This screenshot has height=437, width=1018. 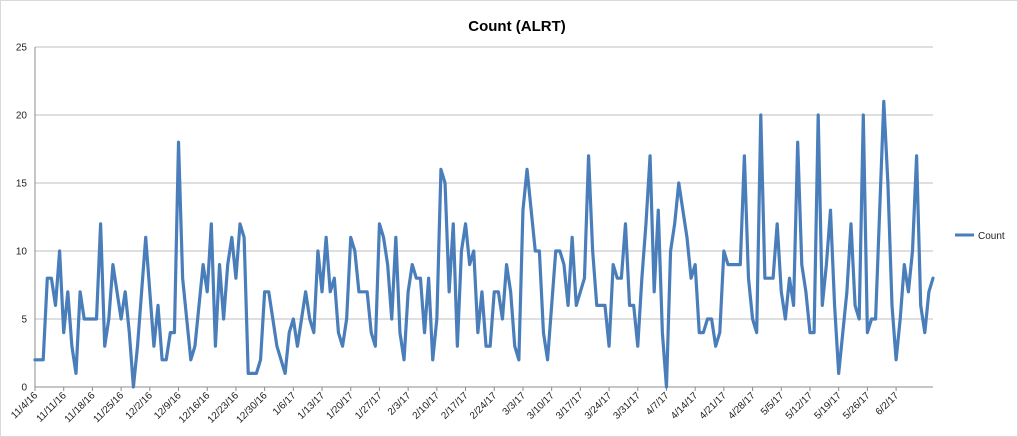 I want to click on legend: Count, so click(x=980, y=236).